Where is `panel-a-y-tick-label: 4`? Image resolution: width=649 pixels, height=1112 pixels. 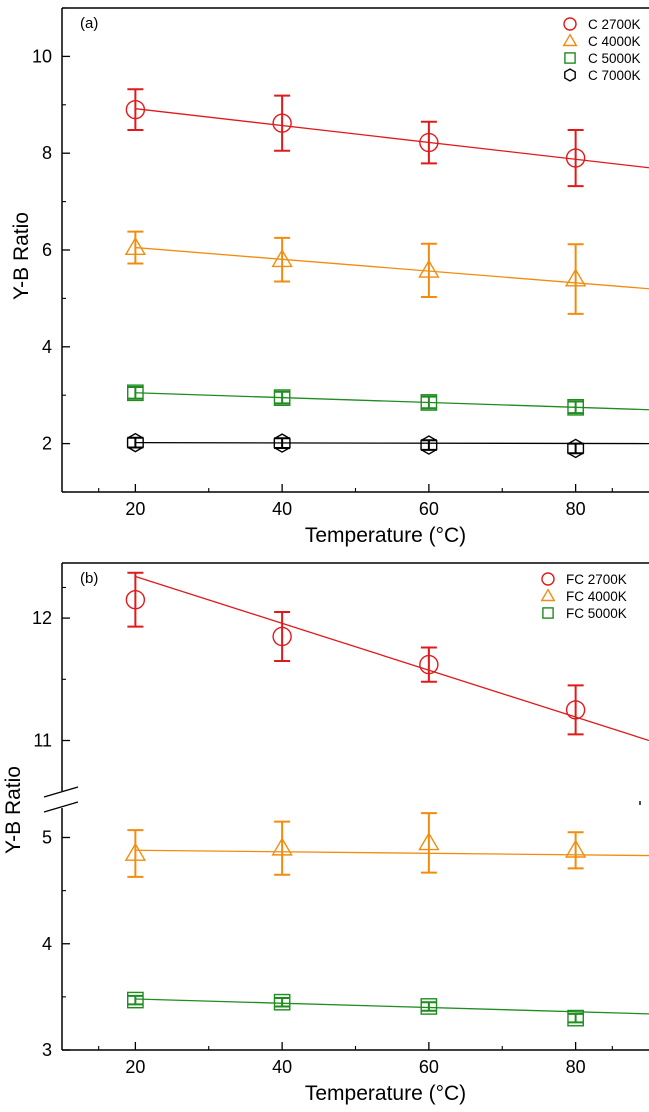
panel-a-y-tick-label: 4 is located at coordinates (47, 347).